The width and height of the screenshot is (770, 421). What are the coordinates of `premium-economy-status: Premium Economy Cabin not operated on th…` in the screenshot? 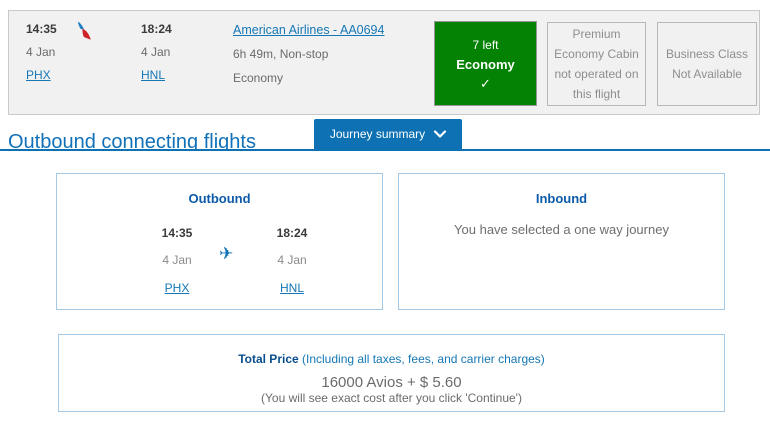 It's located at (596, 64).